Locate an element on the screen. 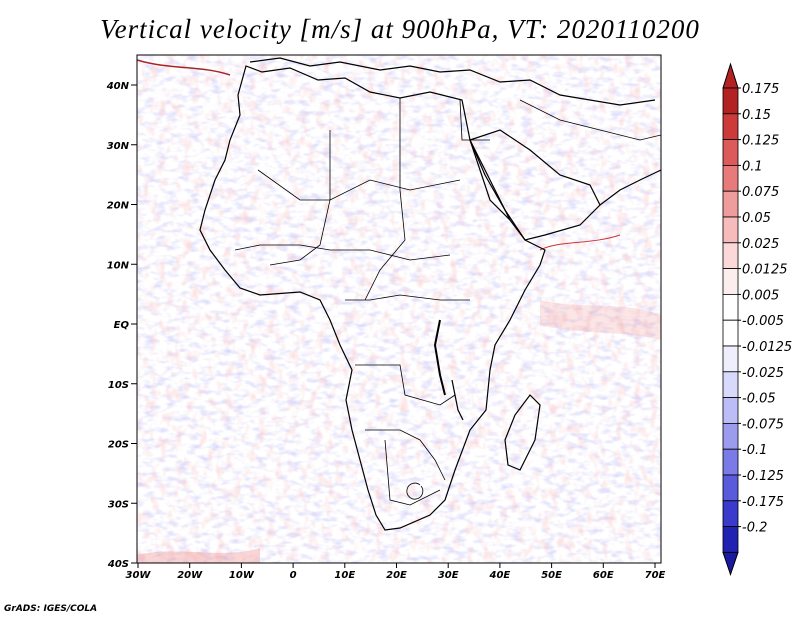 Image resolution: width=800 pixels, height=618 pixels. grads-credit: GrADS: IGES/COLA is located at coordinates (51, 609).